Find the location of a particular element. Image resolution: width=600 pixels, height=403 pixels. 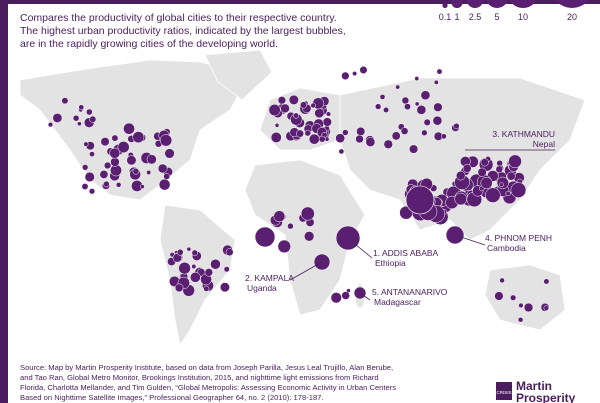

annotation-country: Madagascar is located at coordinates (397, 302).